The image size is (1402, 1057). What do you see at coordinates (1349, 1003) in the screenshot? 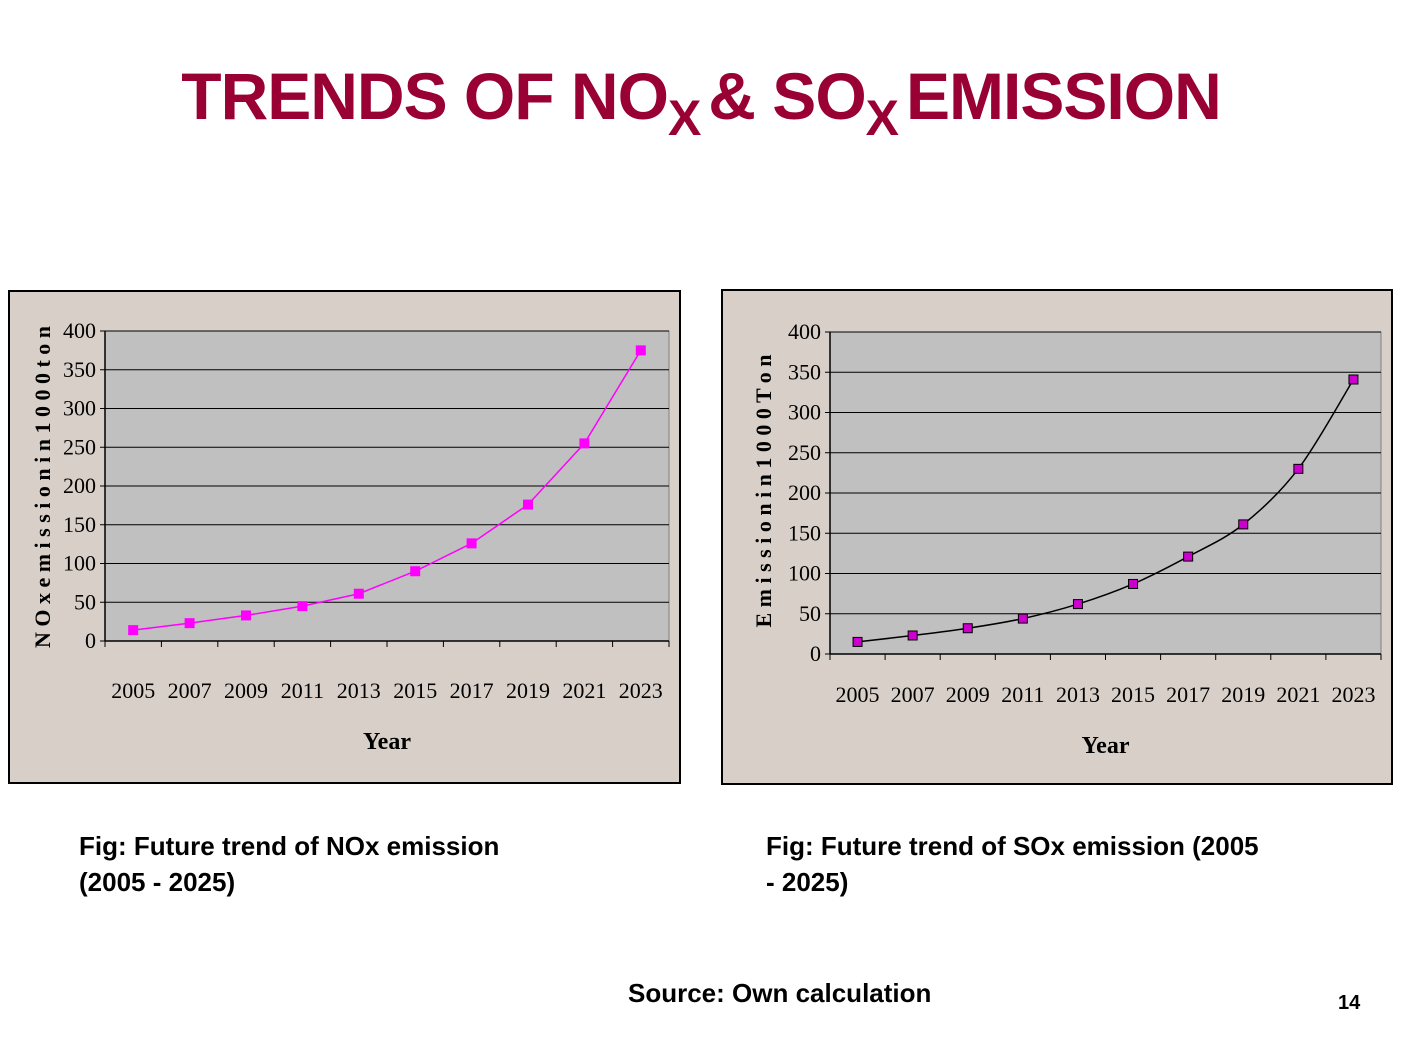
I see `page-number: 14` at bounding box center [1349, 1003].